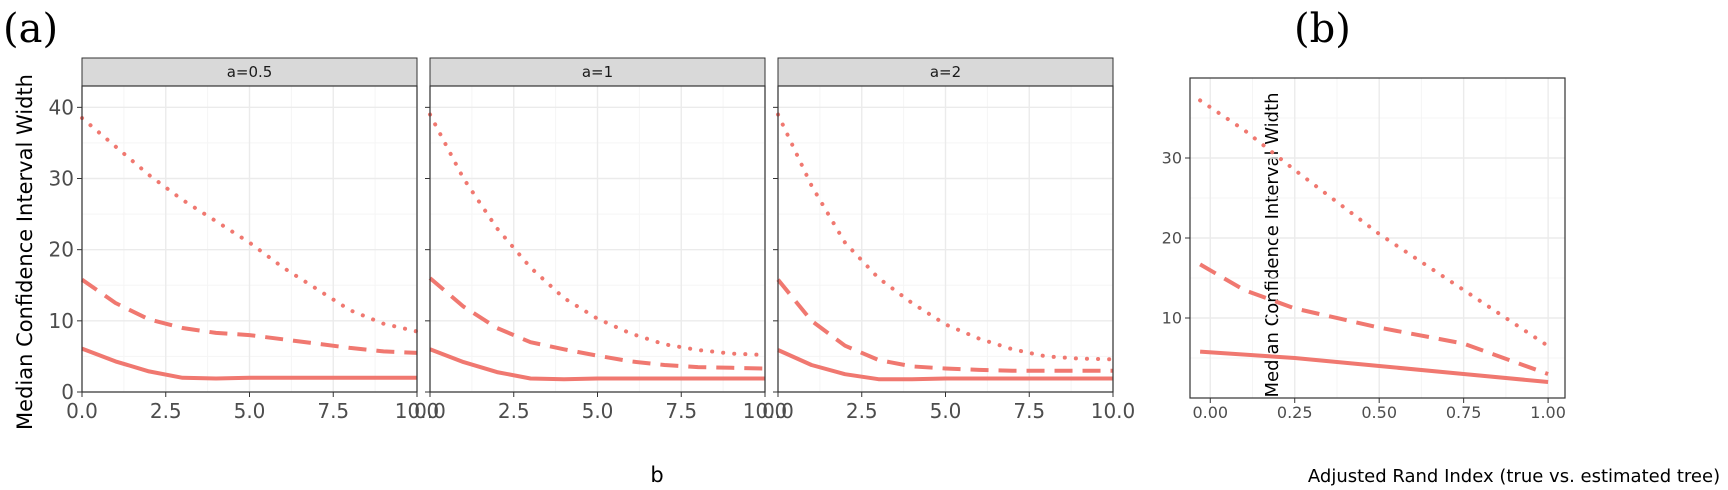 Image resolution: width=1728 pixels, height=490 pixels. What do you see at coordinates (30, 29) in the screenshot?
I see `panel-label-a: (a)` at bounding box center [30, 29].